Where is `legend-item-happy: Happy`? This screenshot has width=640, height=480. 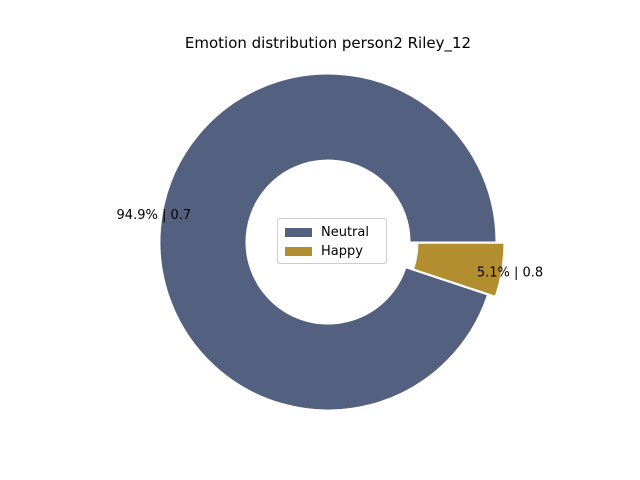
legend-item-happy: Happy is located at coordinates (335, 251).